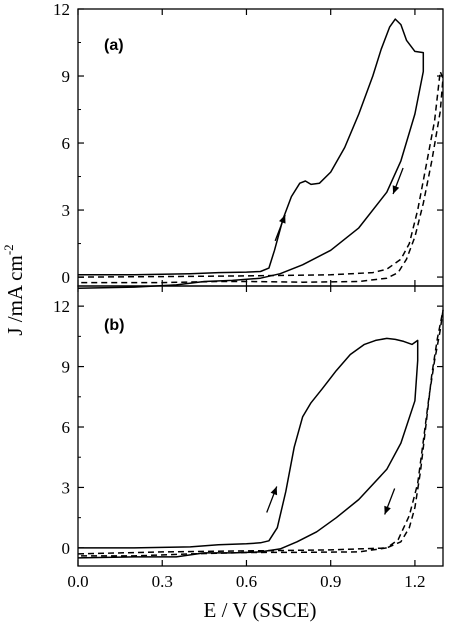 Image resolution: width=474 pixels, height=633 pixels. Describe the element at coordinates (8, 249) in the screenshot. I see `y-axis-title-superscript: -2` at that location.